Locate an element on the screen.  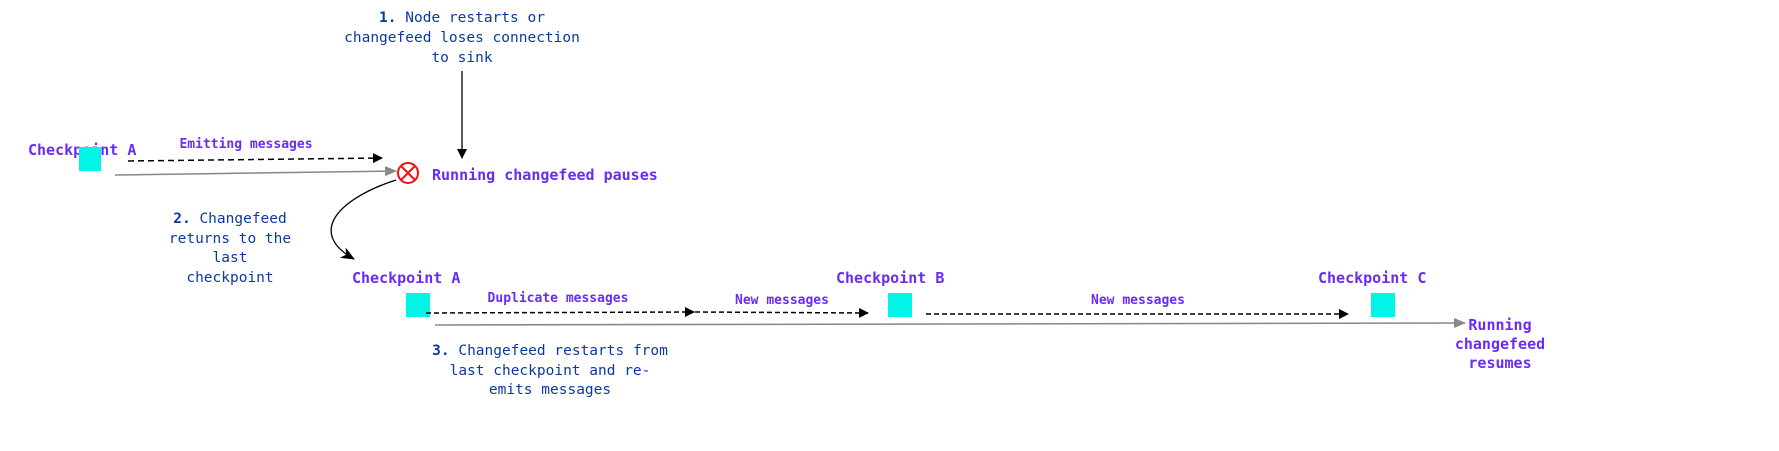
resume-line: Running is located at coordinates (1499, 325).